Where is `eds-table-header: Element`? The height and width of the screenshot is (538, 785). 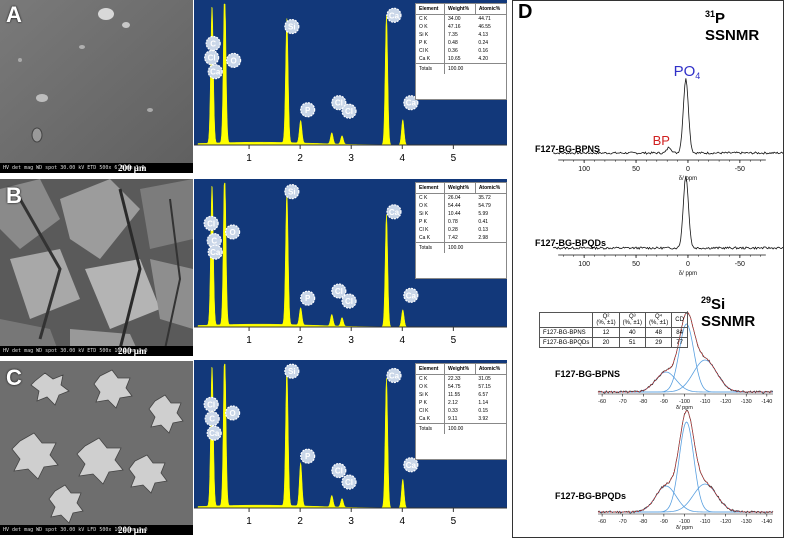
eds-table-header: Element is located at coordinates (430, 188).